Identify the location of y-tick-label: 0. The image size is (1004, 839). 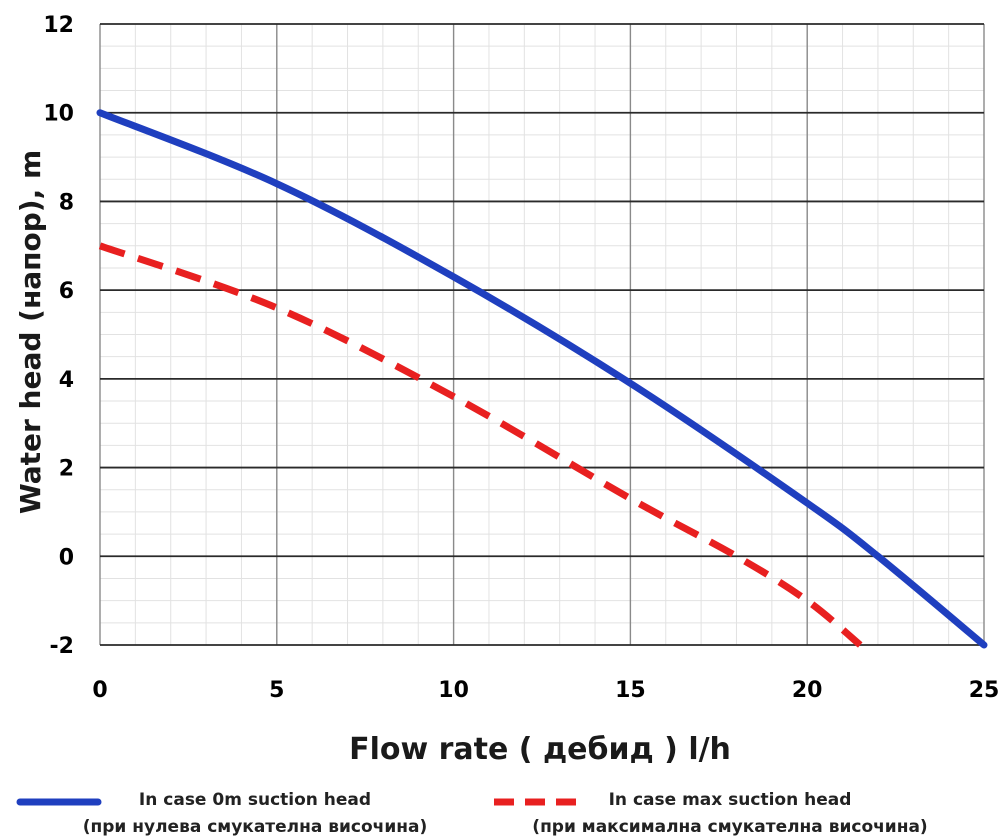
(66, 557).